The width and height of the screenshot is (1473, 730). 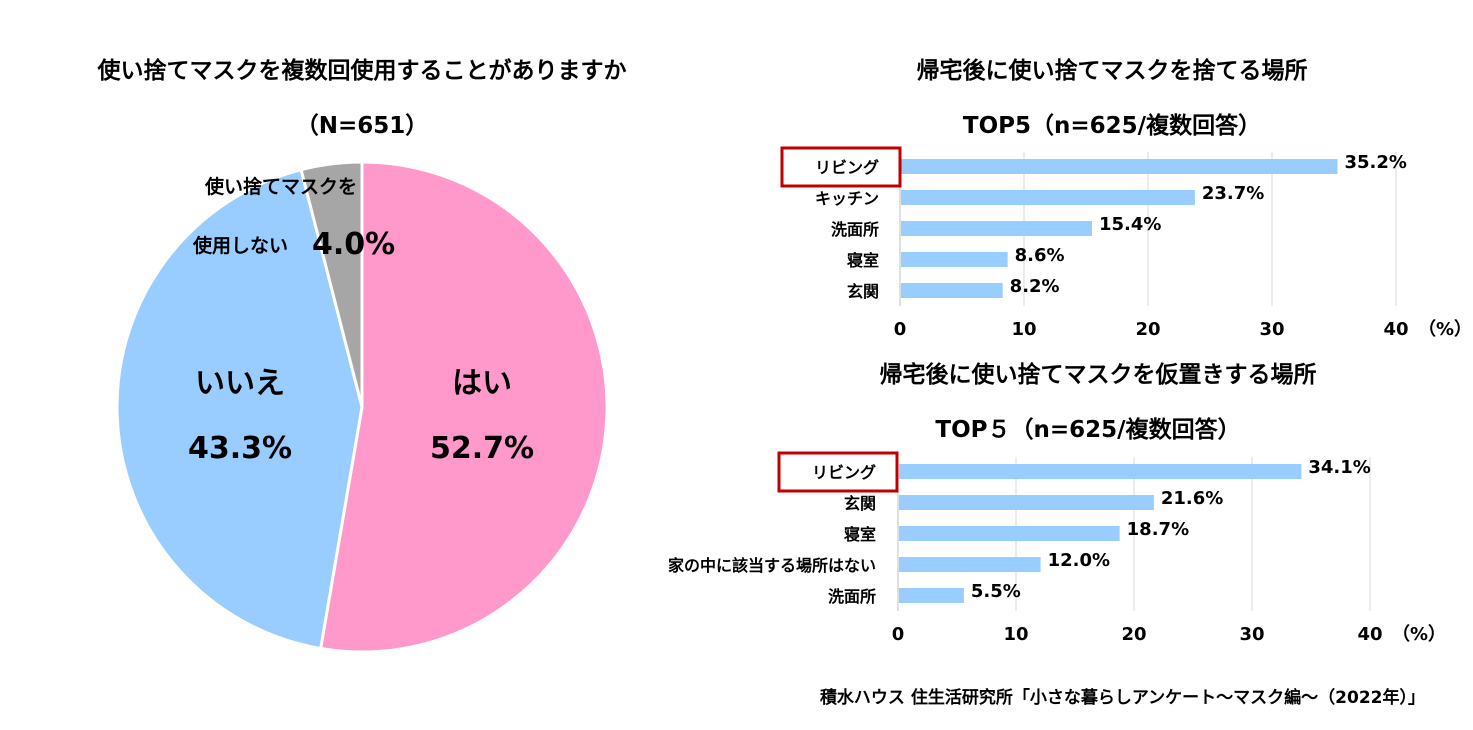 What do you see at coordinates (1035, 286) in the screenshot?
I see `bar-value-label: 8.2%` at bounding box center [1035, 286].